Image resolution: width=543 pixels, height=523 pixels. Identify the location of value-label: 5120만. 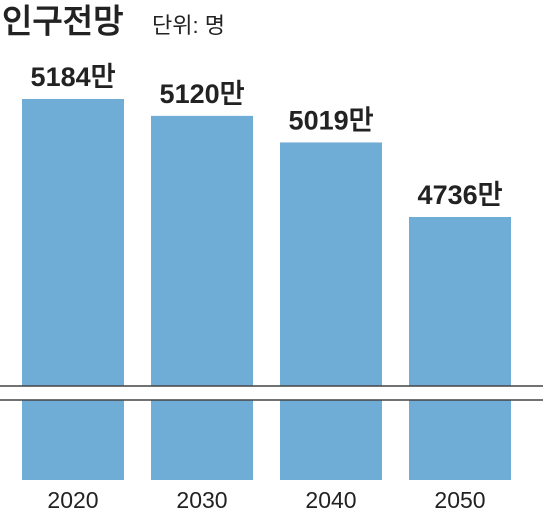
(202, 94).